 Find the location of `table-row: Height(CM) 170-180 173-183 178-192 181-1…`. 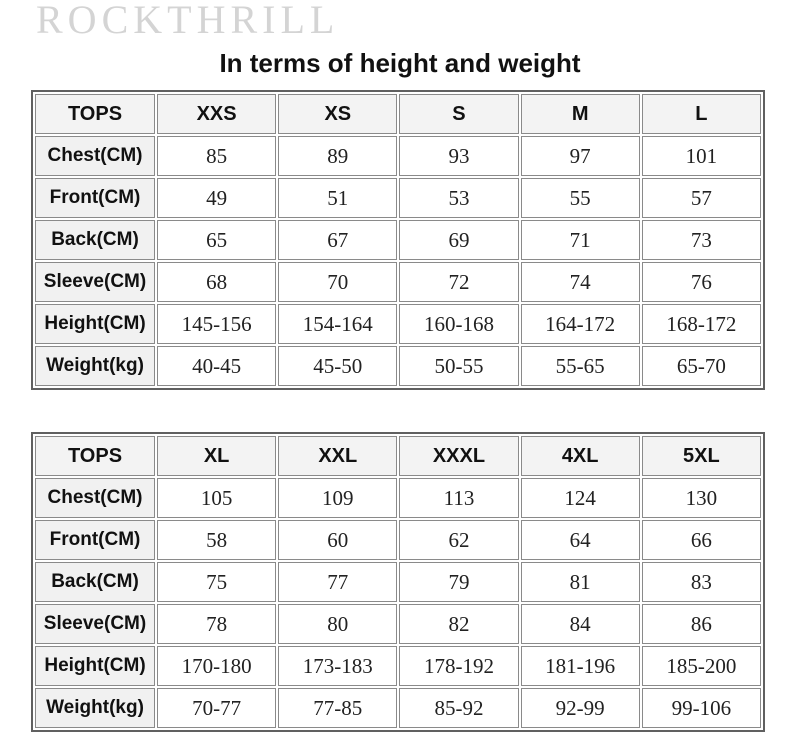

table-row: Height(CM) 170-180 173-183 178-192 181-1… is located at coordinates (398, 666).